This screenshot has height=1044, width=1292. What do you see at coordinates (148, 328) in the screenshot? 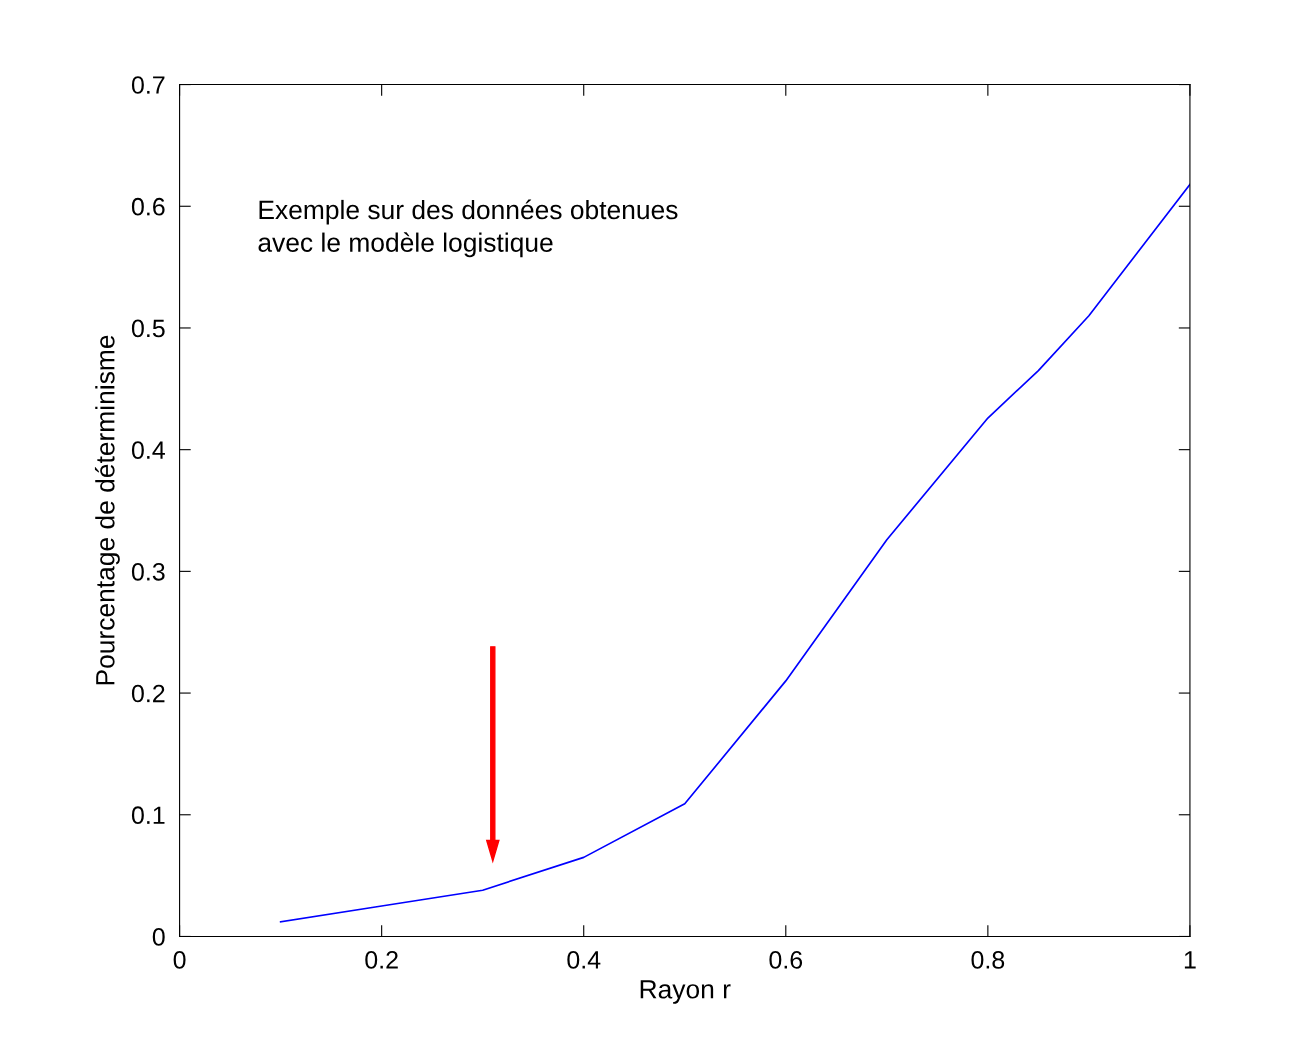
I see `y-tick-label: 0.5` at bounding box center [148, 328].